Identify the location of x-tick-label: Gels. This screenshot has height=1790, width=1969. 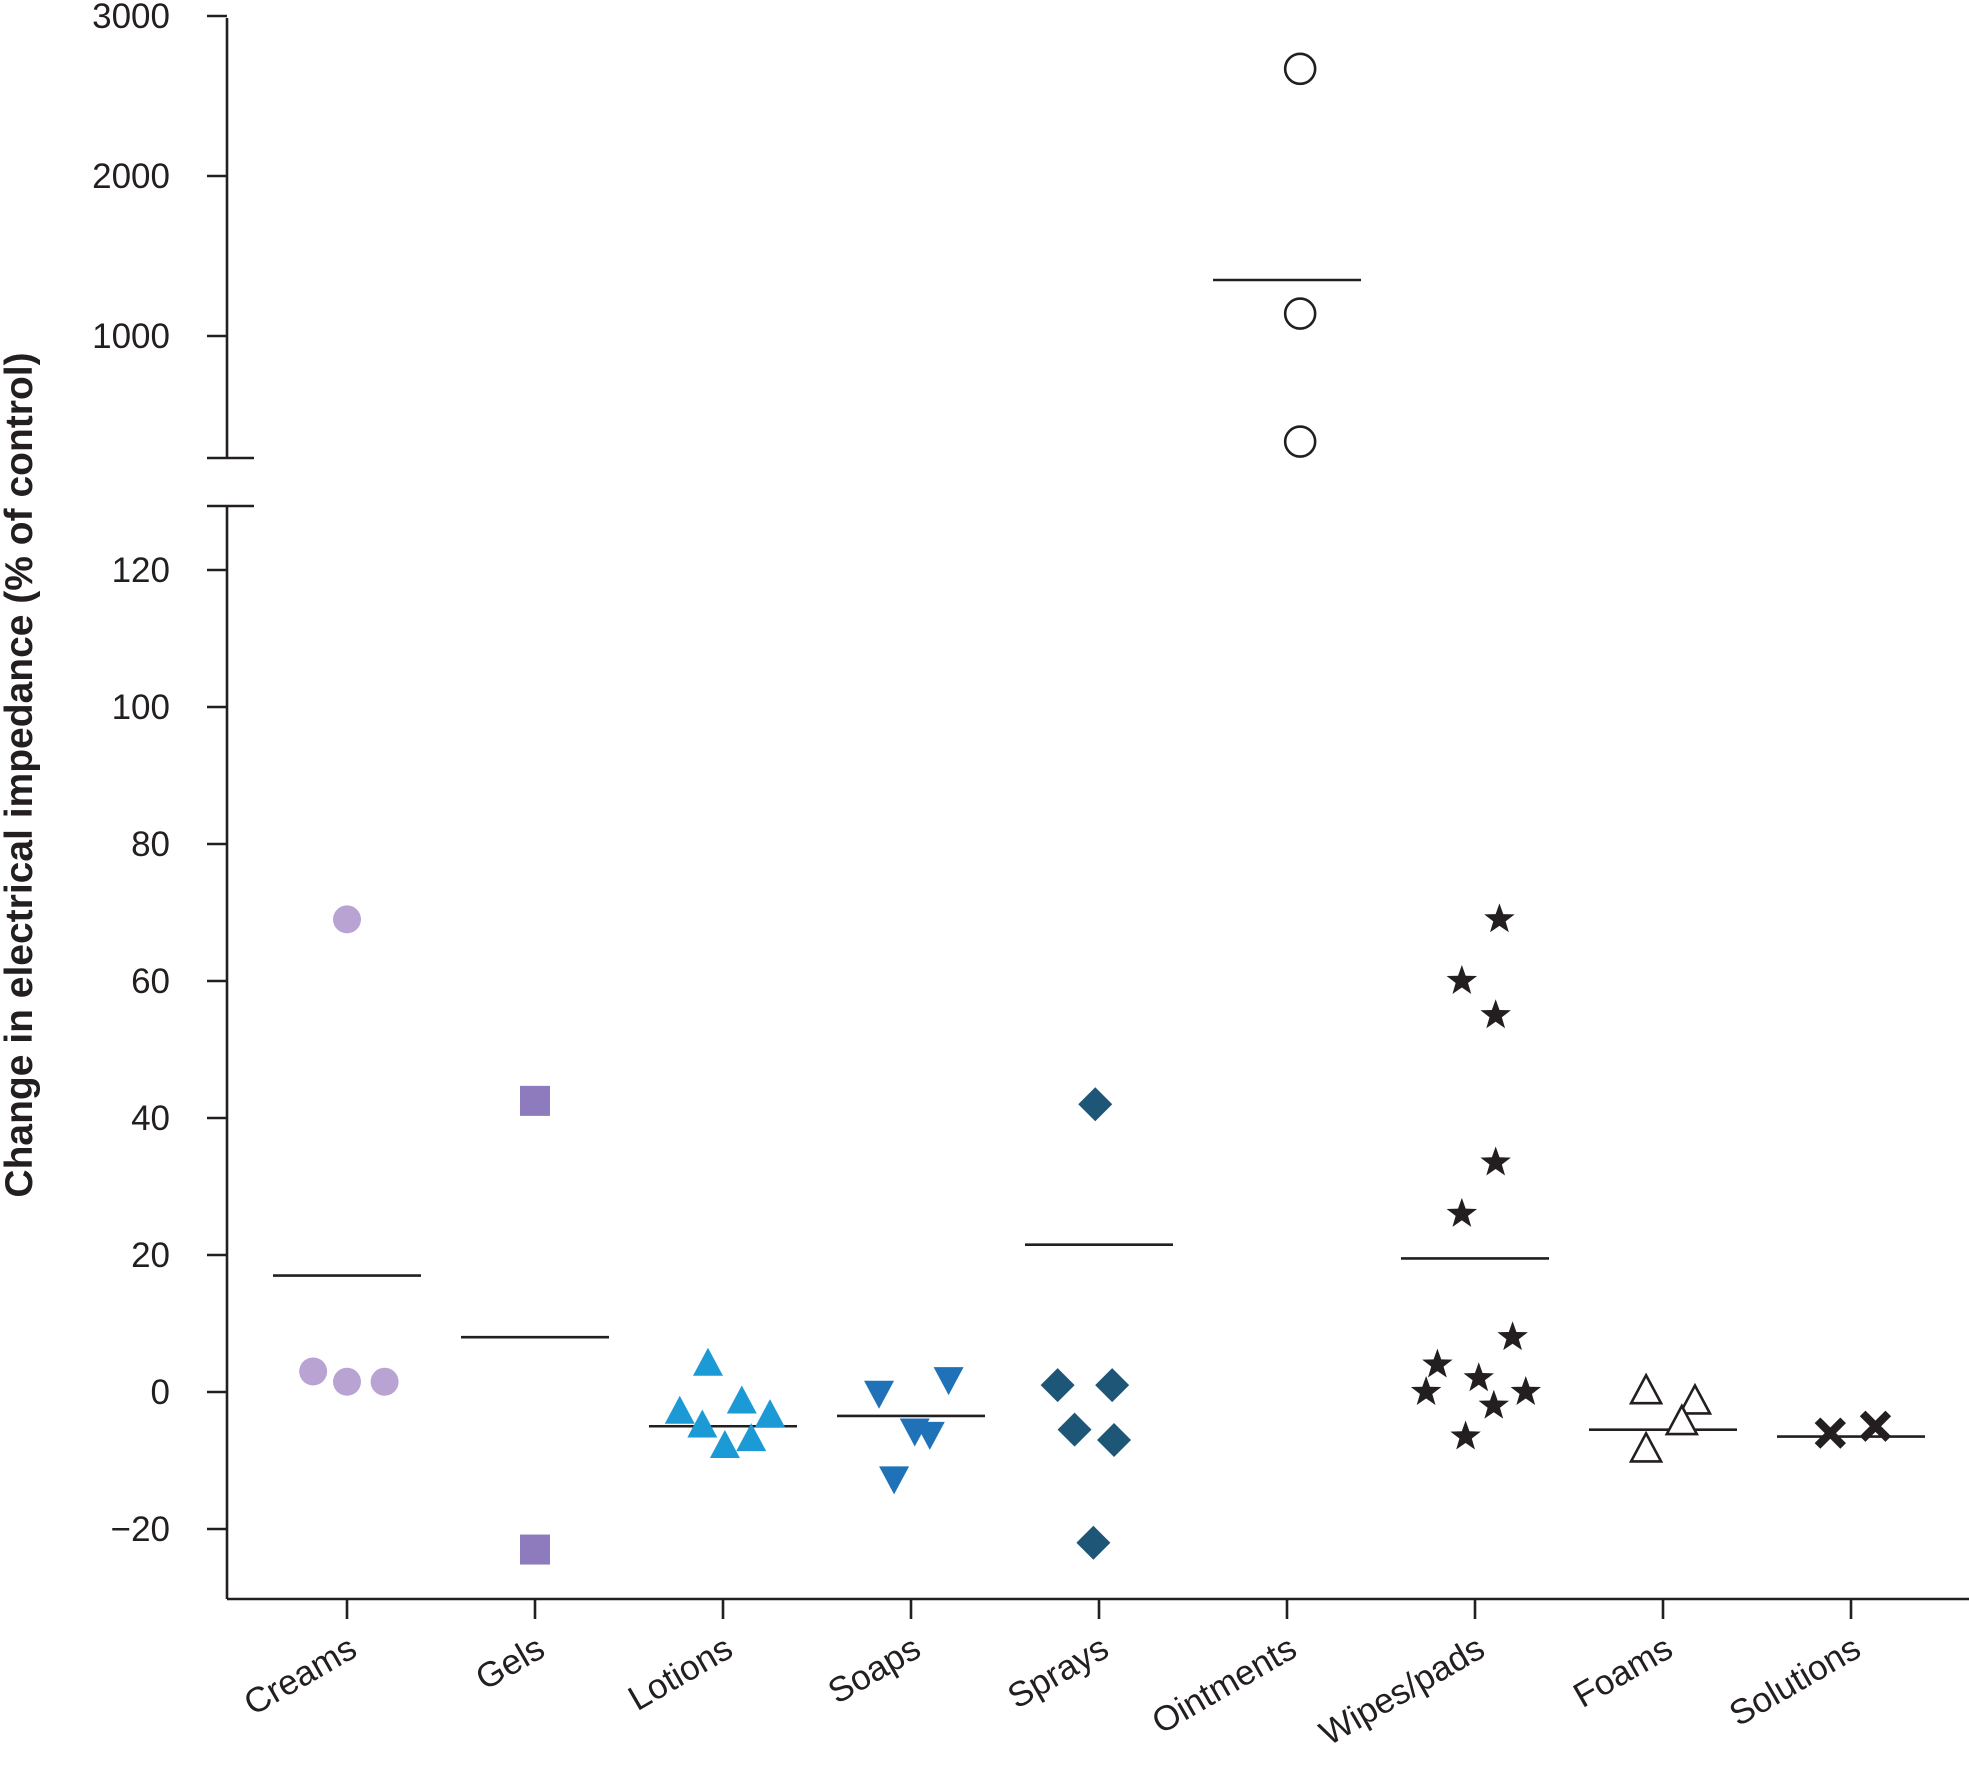
(510, 1663).